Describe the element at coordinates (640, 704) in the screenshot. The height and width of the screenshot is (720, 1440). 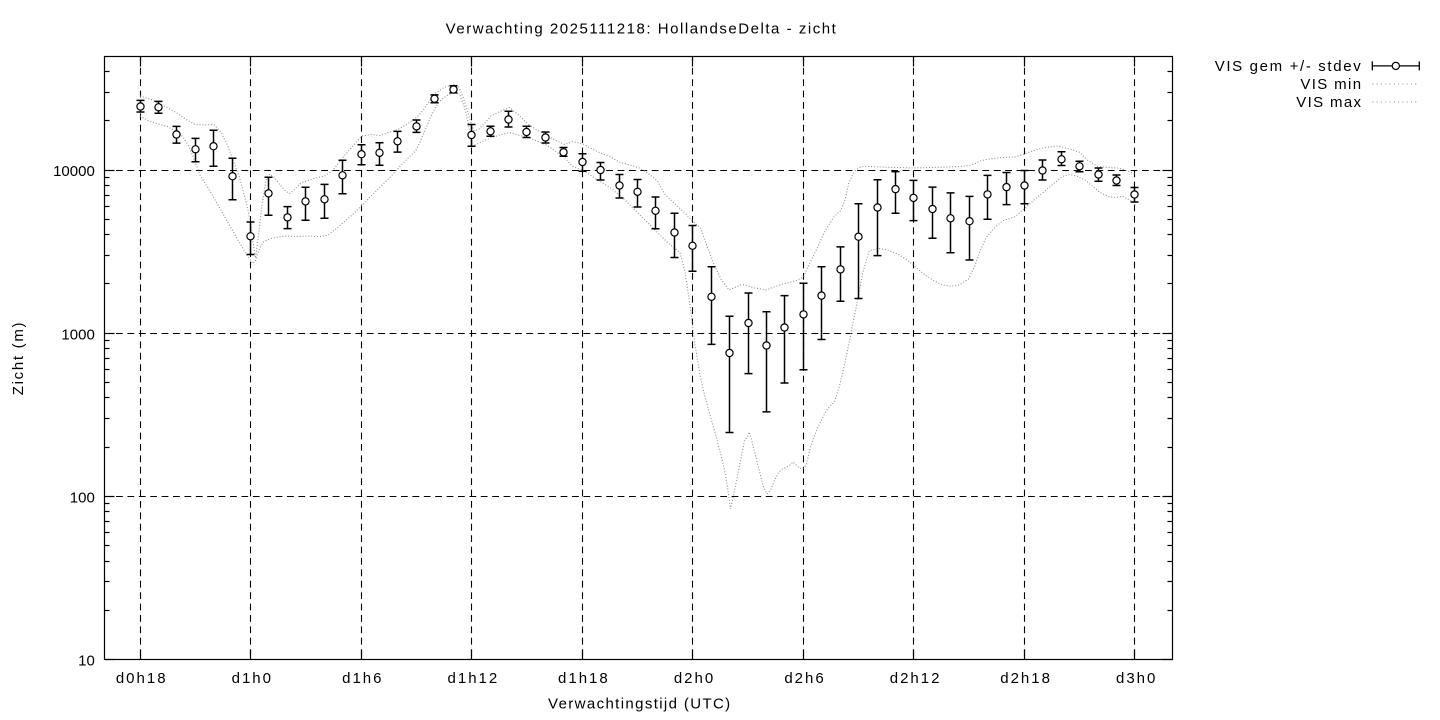
I see `svg-text: Verwachtingstijd (UTC)` at that location.